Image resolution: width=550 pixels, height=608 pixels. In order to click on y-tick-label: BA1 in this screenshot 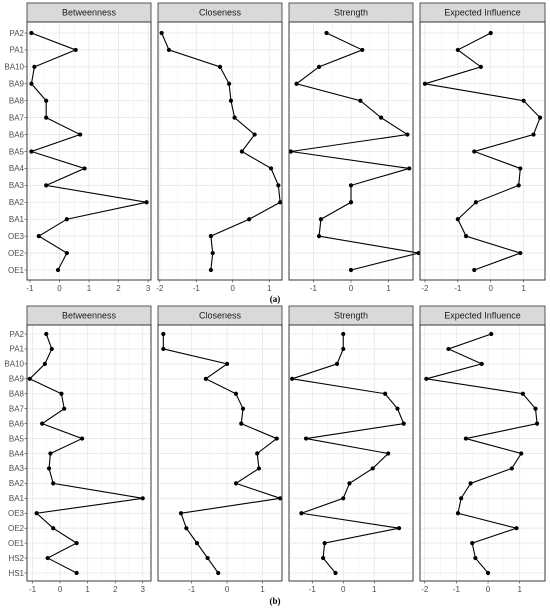, I will do `click(17, 219)`.